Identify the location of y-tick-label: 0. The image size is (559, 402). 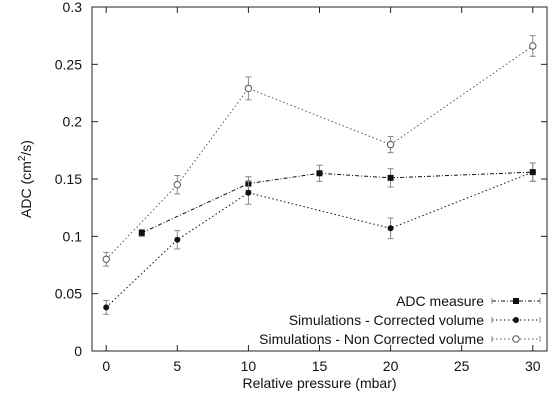
(78, 351).